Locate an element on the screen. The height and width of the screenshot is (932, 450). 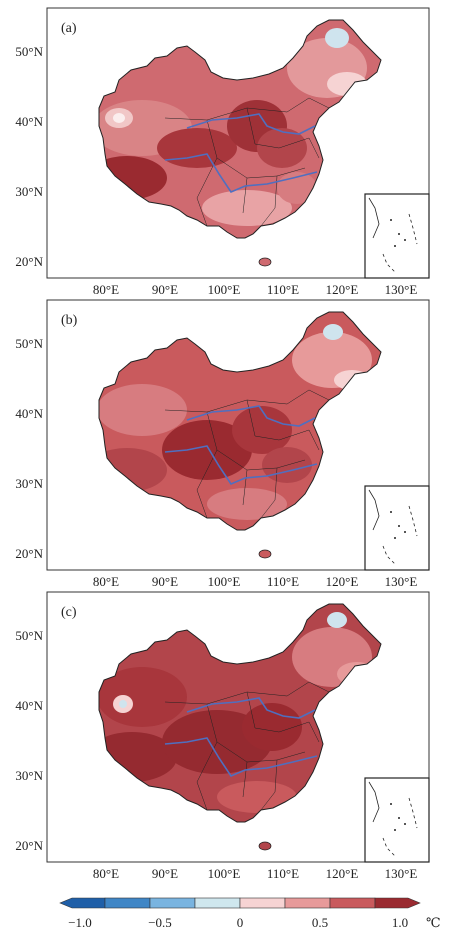
colorbar-tick-label: 0.5 is located at coordinates (320, 922).